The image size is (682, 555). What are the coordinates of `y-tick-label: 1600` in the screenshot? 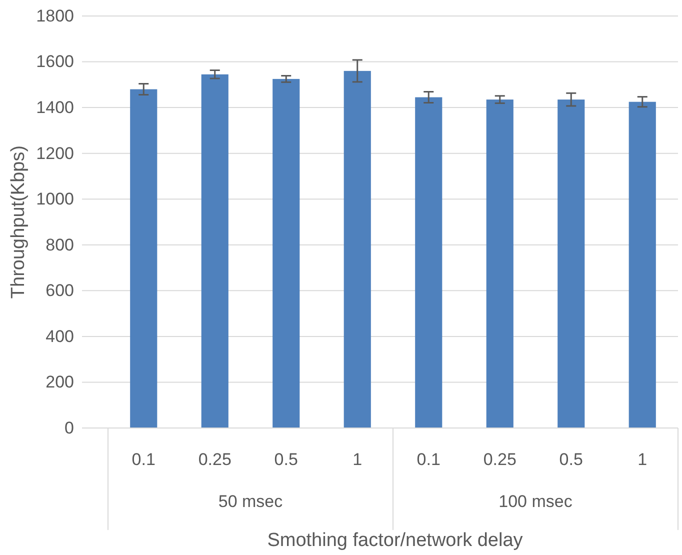 It's located at (55, 62).